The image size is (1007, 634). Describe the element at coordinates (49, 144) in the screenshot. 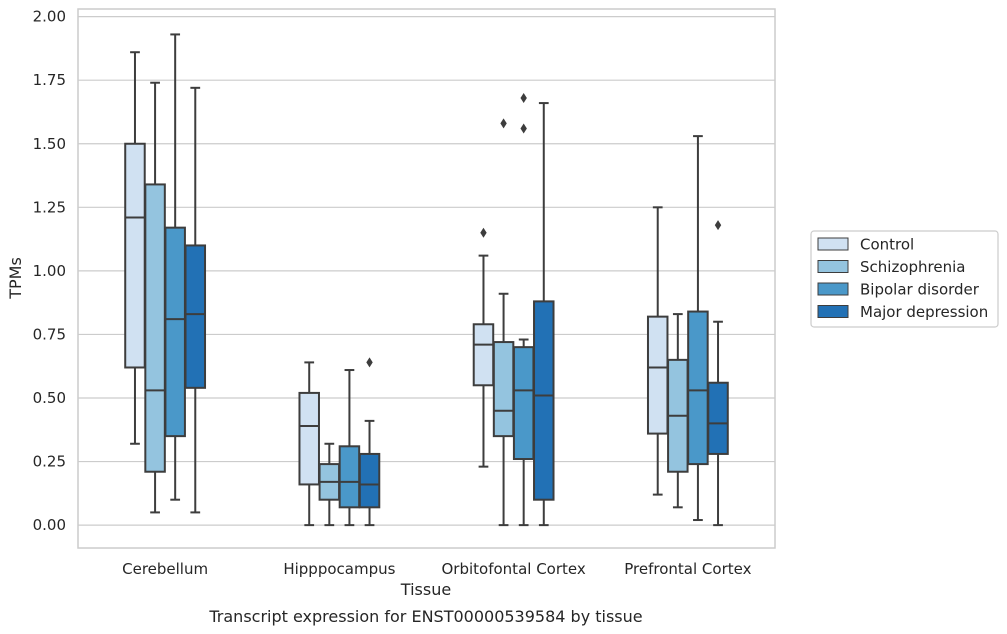

I see `y-tick-label: 1.50` at that location.